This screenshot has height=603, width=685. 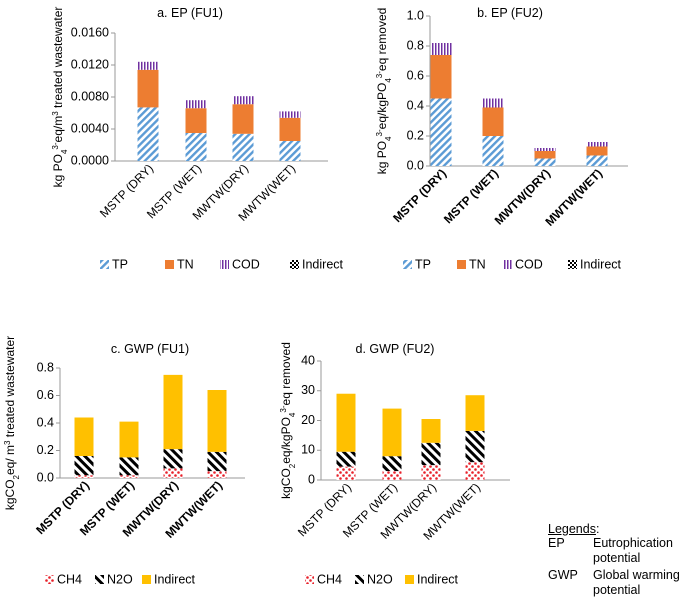 What do you see at coordinates (45, 477) in the screenshot?
I see `y-tick-label: 0.0` at bounding box center [45, 477].